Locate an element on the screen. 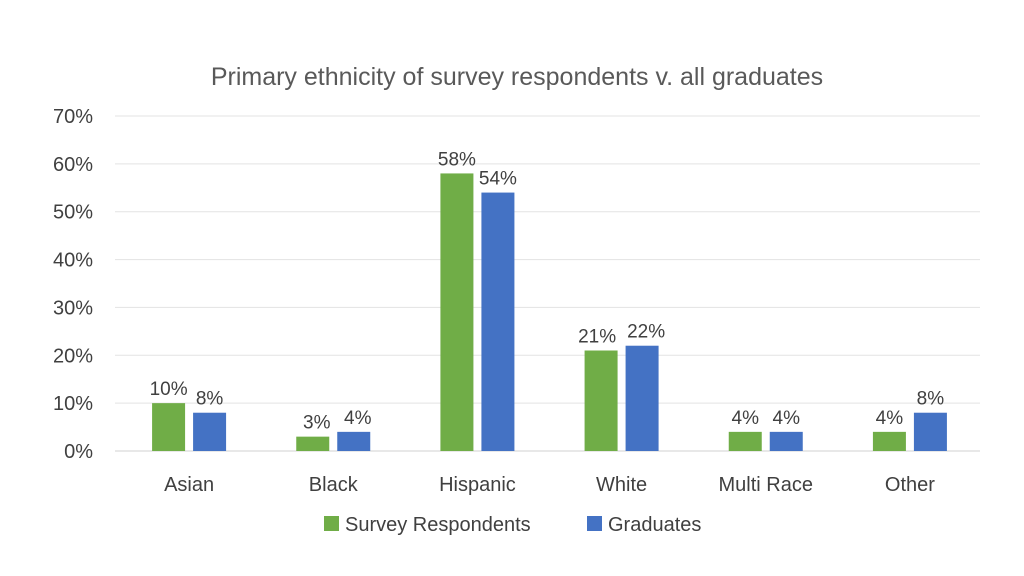 The width and height of the screenshot is (1024, 576). bar-survey-respondents-white is located at coordinates (601, 400).